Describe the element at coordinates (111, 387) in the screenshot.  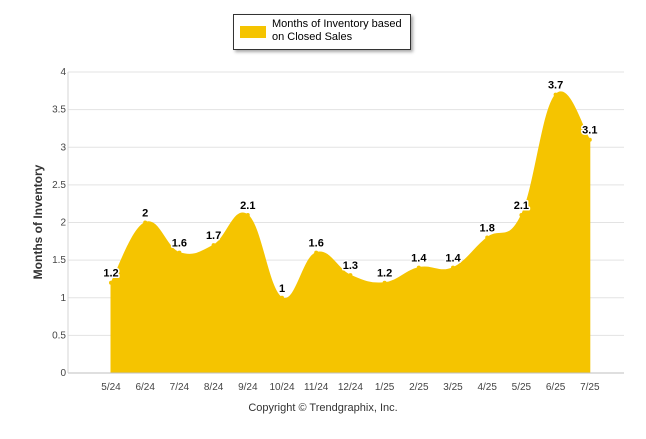
I see `x-tick-label: 5/24` at that location.